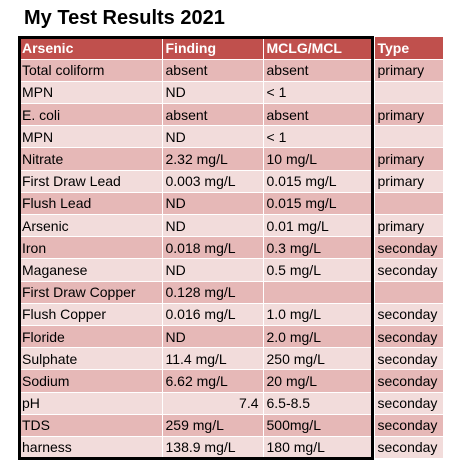  I want to click on cell-mclg-mcl: 0.01 mg/L, so click(319, 226).